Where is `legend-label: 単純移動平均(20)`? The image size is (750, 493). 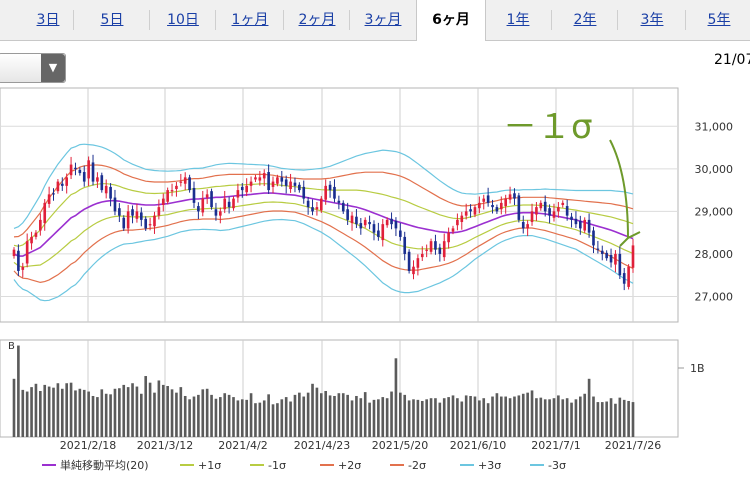
legend-label: 単純移動平均(20) is located at coordinates (104, 465).